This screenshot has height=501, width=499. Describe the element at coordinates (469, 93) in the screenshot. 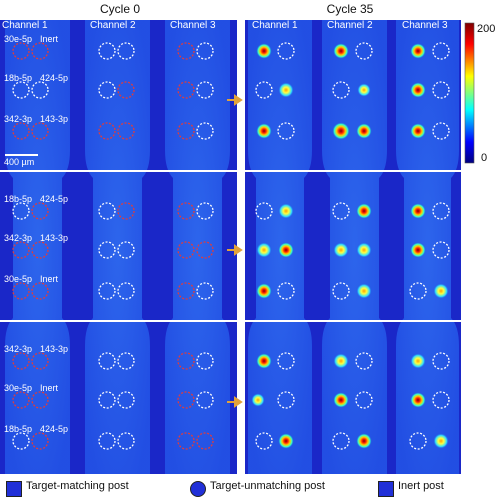

I see `colorbar` at that location.